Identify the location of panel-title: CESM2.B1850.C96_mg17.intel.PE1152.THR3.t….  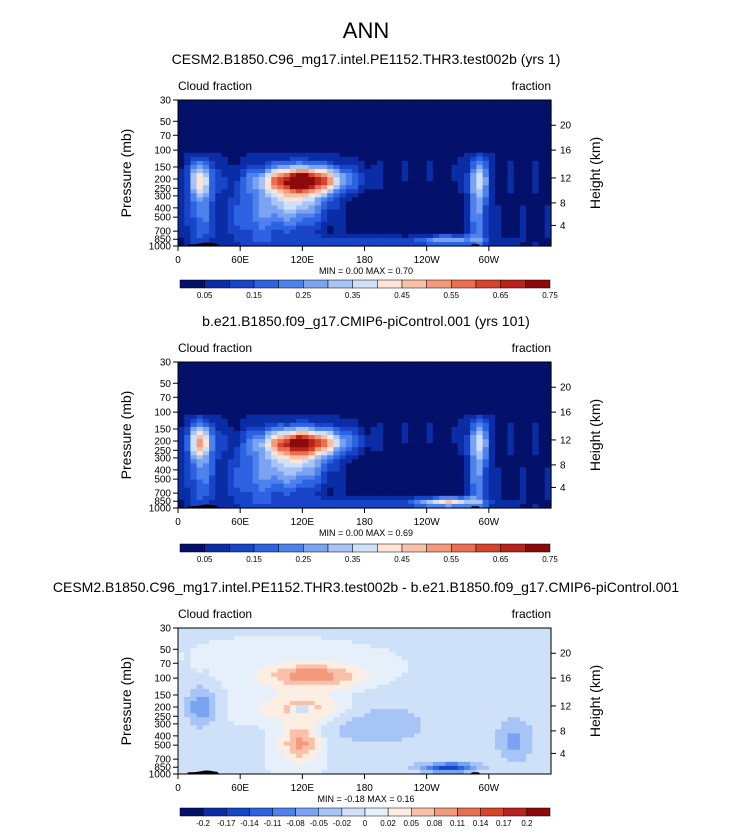
(366, 59).